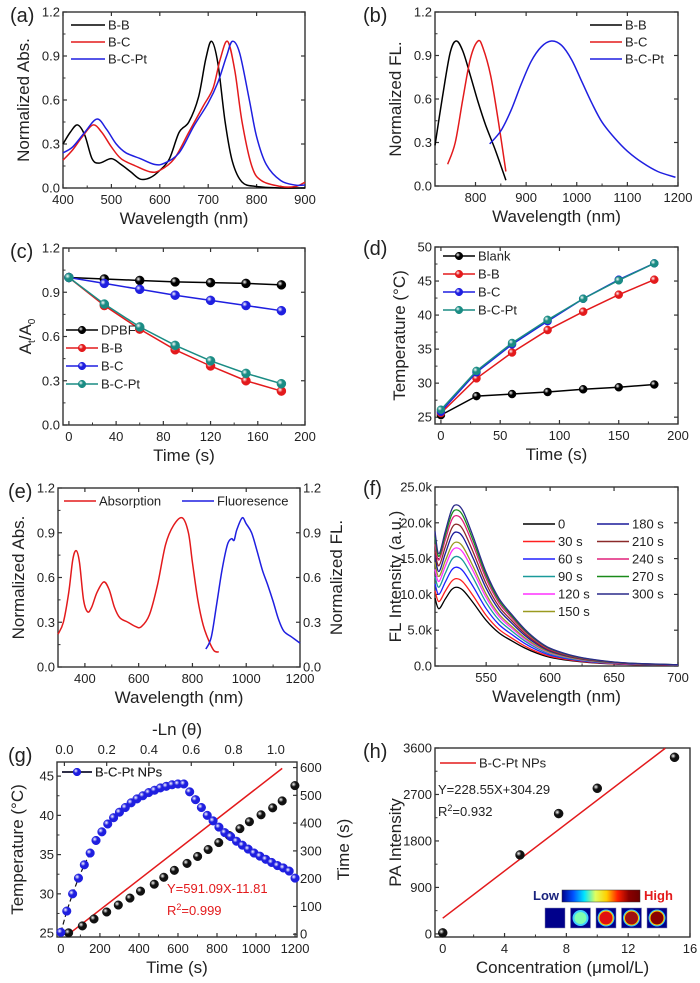  I want to click on legend-label: Blank, so click(494, 256).